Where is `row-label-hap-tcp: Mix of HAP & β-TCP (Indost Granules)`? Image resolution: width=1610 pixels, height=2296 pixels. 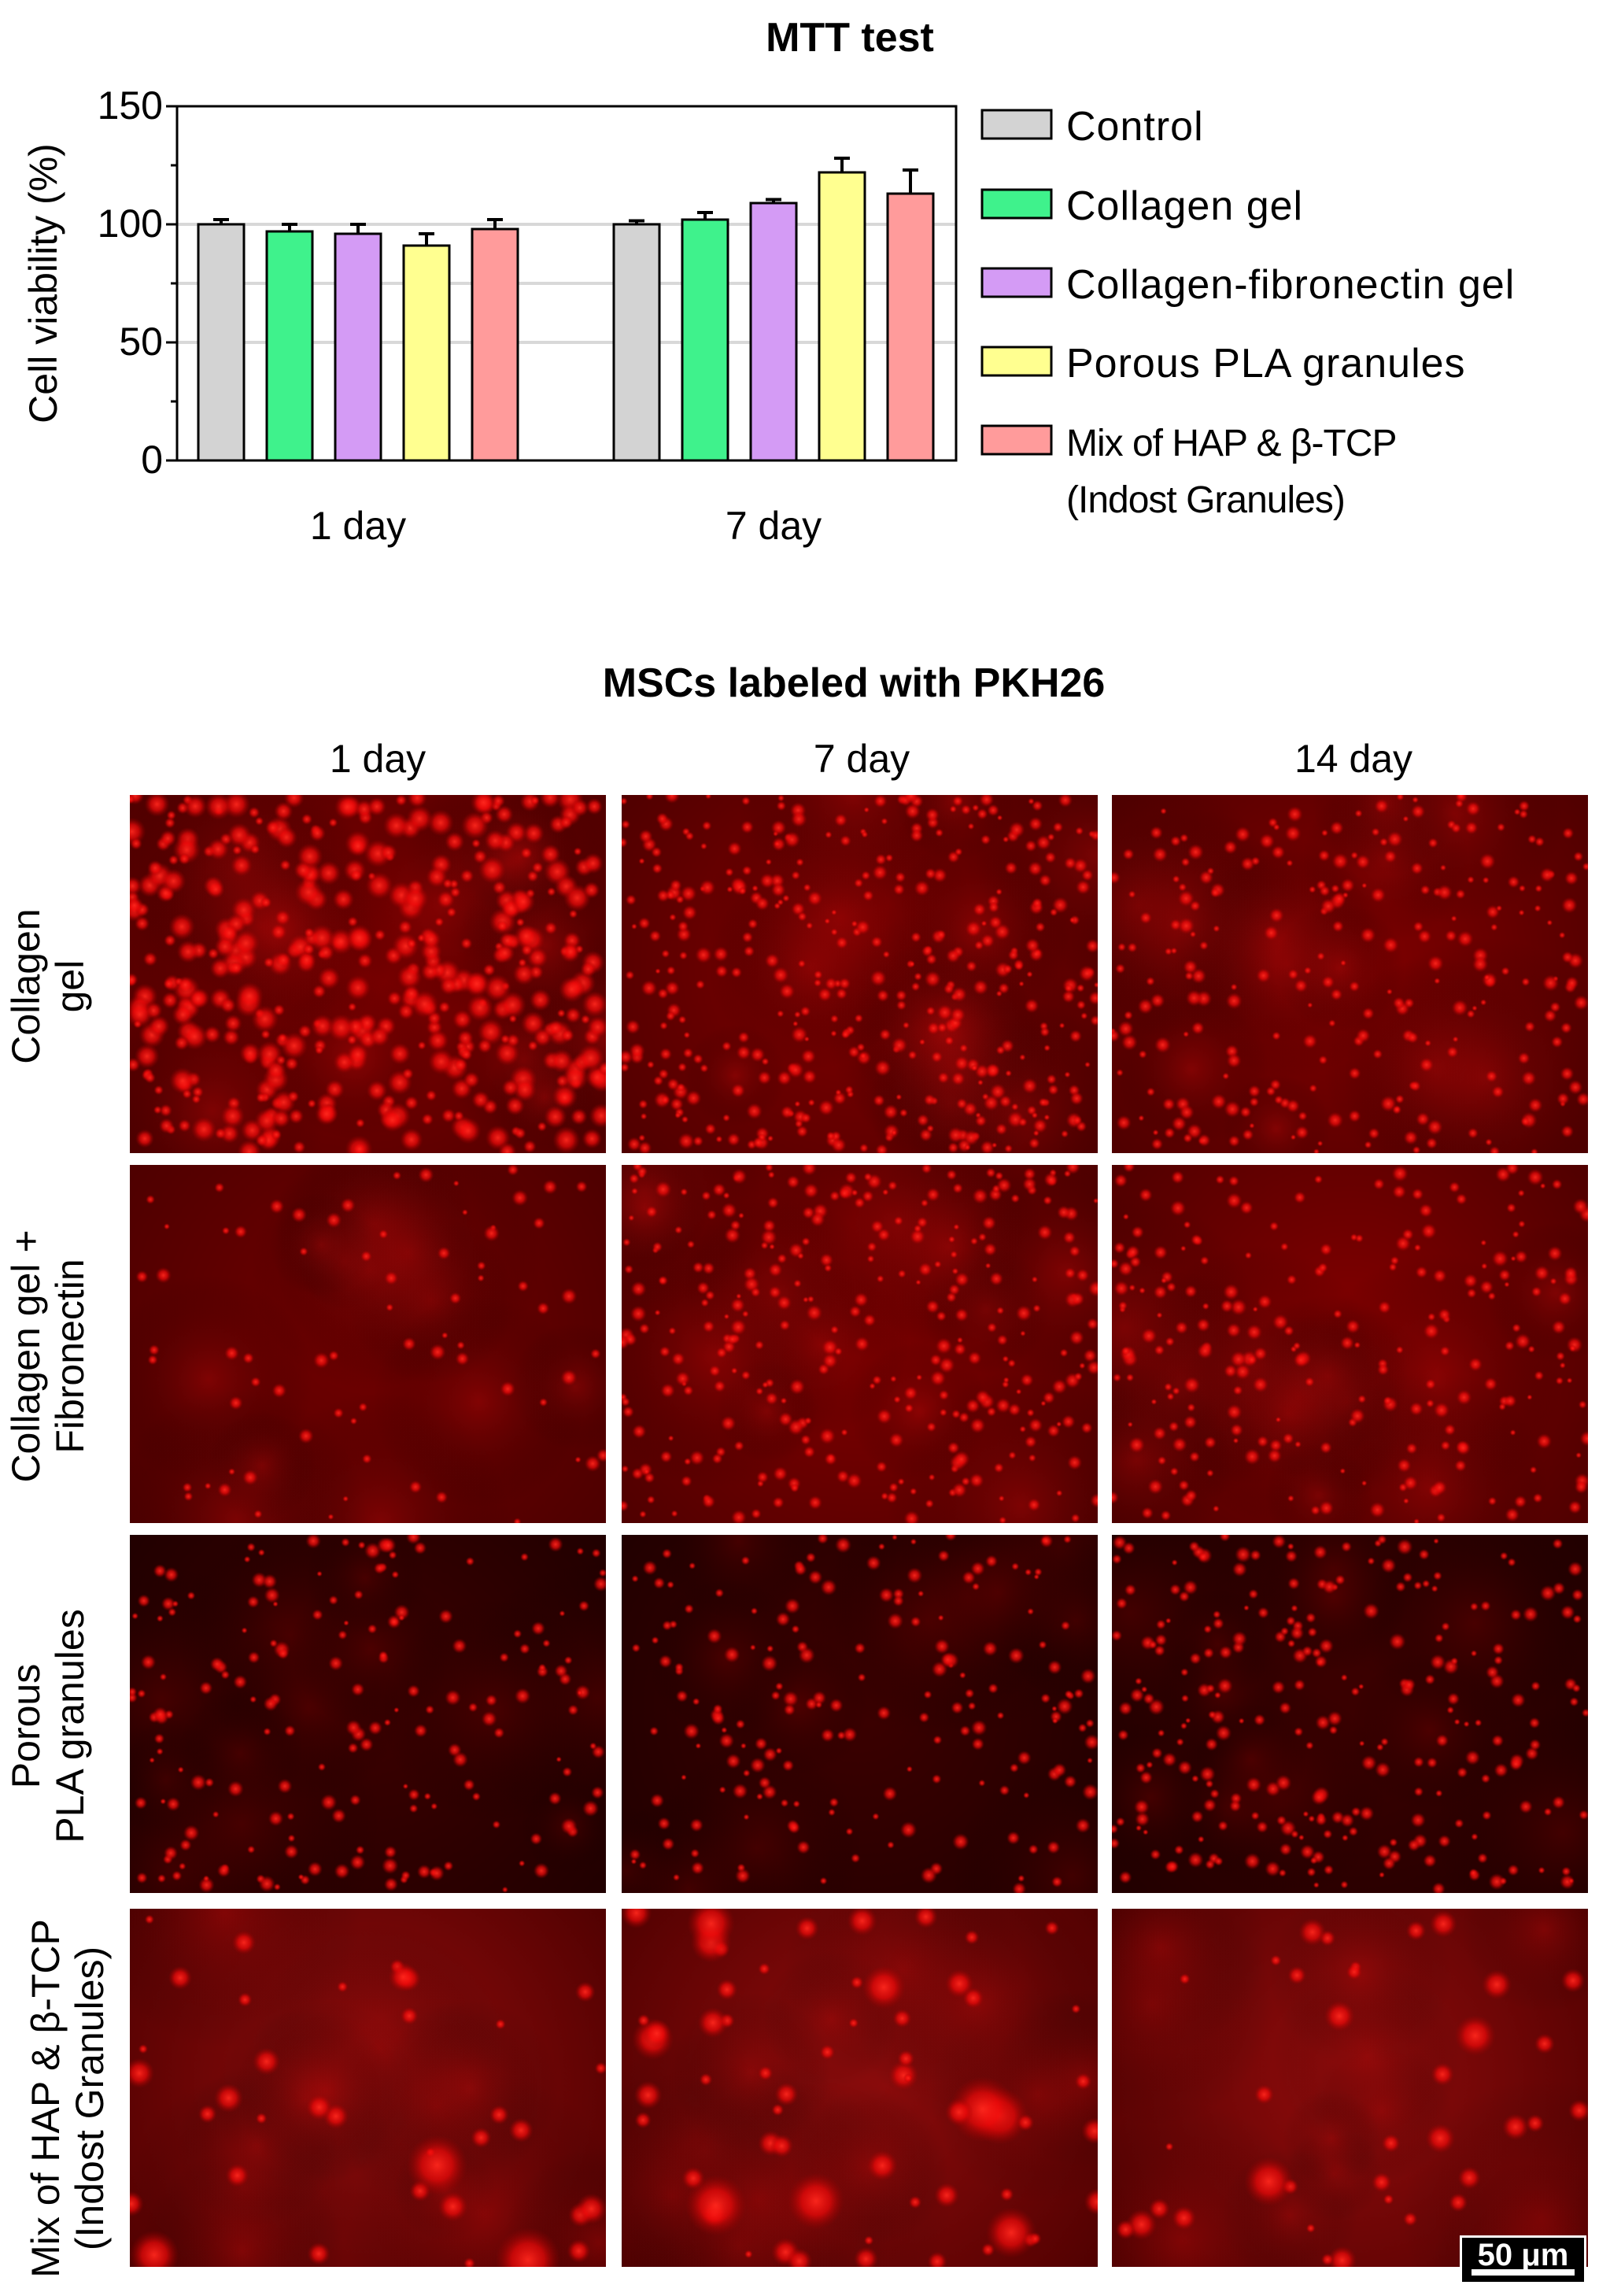 row-label-hap-tcp: Mix of HAP & β-TCP (Indost Granules) is located at coordinates (68, 2098).